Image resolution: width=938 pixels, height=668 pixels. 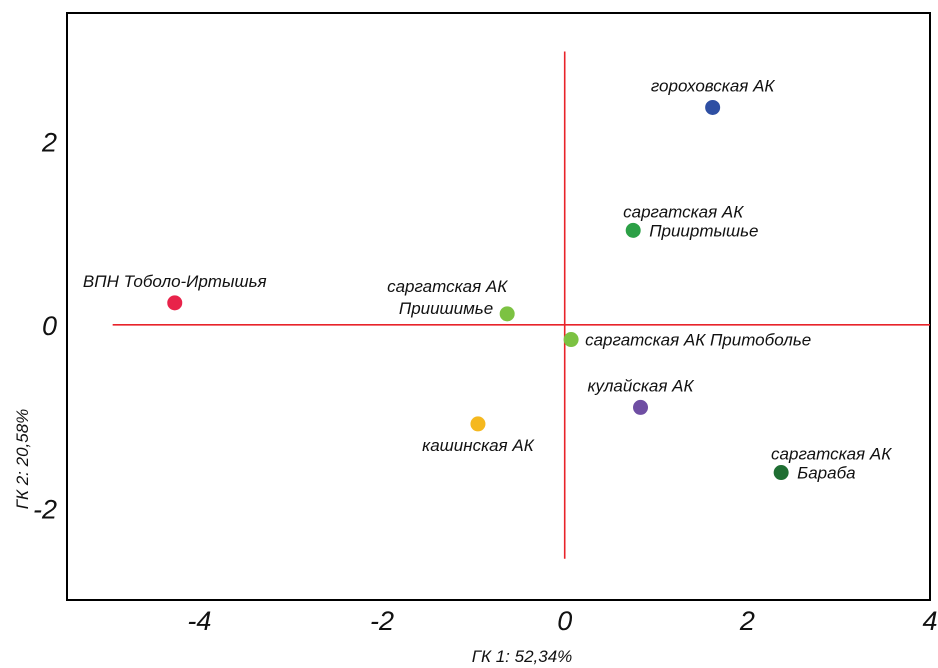 What do you see at coordinates (747, 621) in the screenshot?
I see `x-tick-label: 2` at bounding box center [747, 621].